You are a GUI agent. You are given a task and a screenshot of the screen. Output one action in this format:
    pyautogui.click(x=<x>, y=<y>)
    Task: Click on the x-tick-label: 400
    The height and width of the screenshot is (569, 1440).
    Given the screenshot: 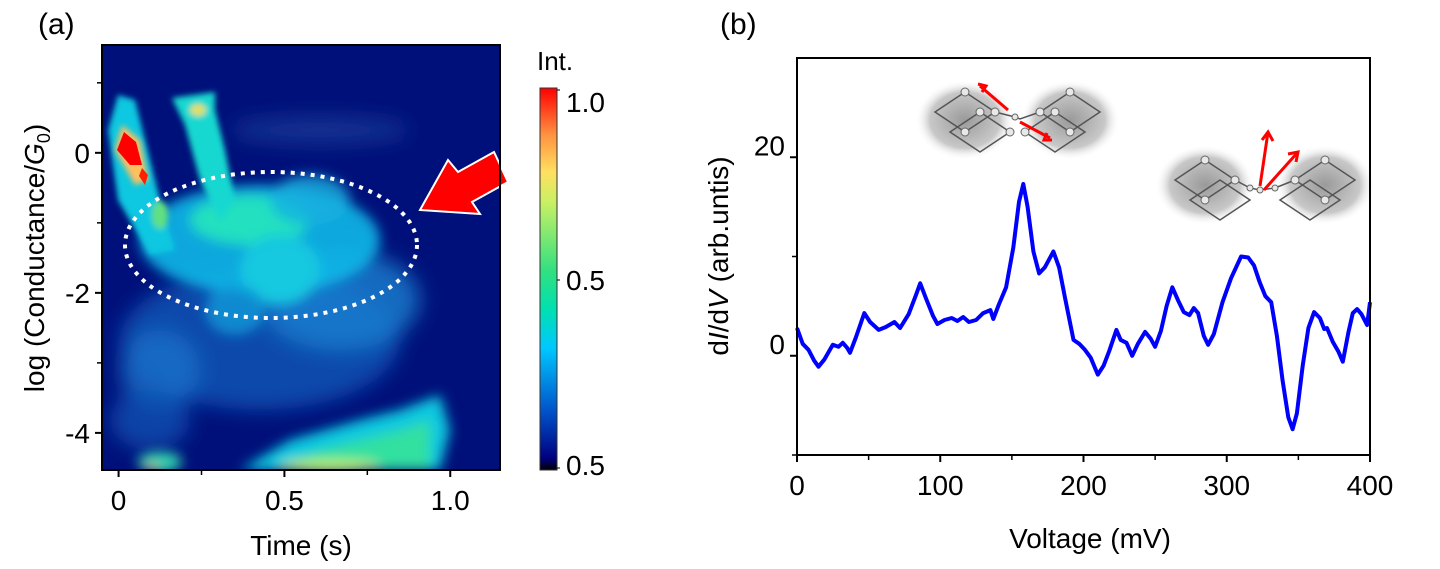 What is the action you would take?
    pyautogui.click(x=1370, y=485)
    